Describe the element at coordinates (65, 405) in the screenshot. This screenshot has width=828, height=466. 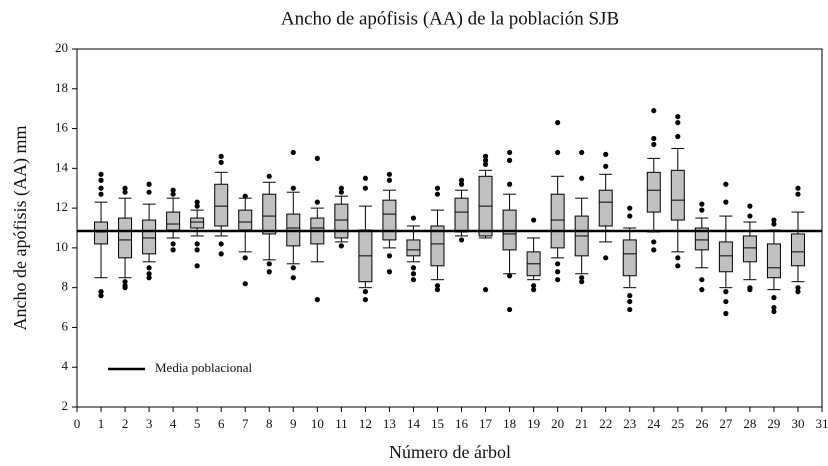
I see `y-tick-label: 2` at that location.